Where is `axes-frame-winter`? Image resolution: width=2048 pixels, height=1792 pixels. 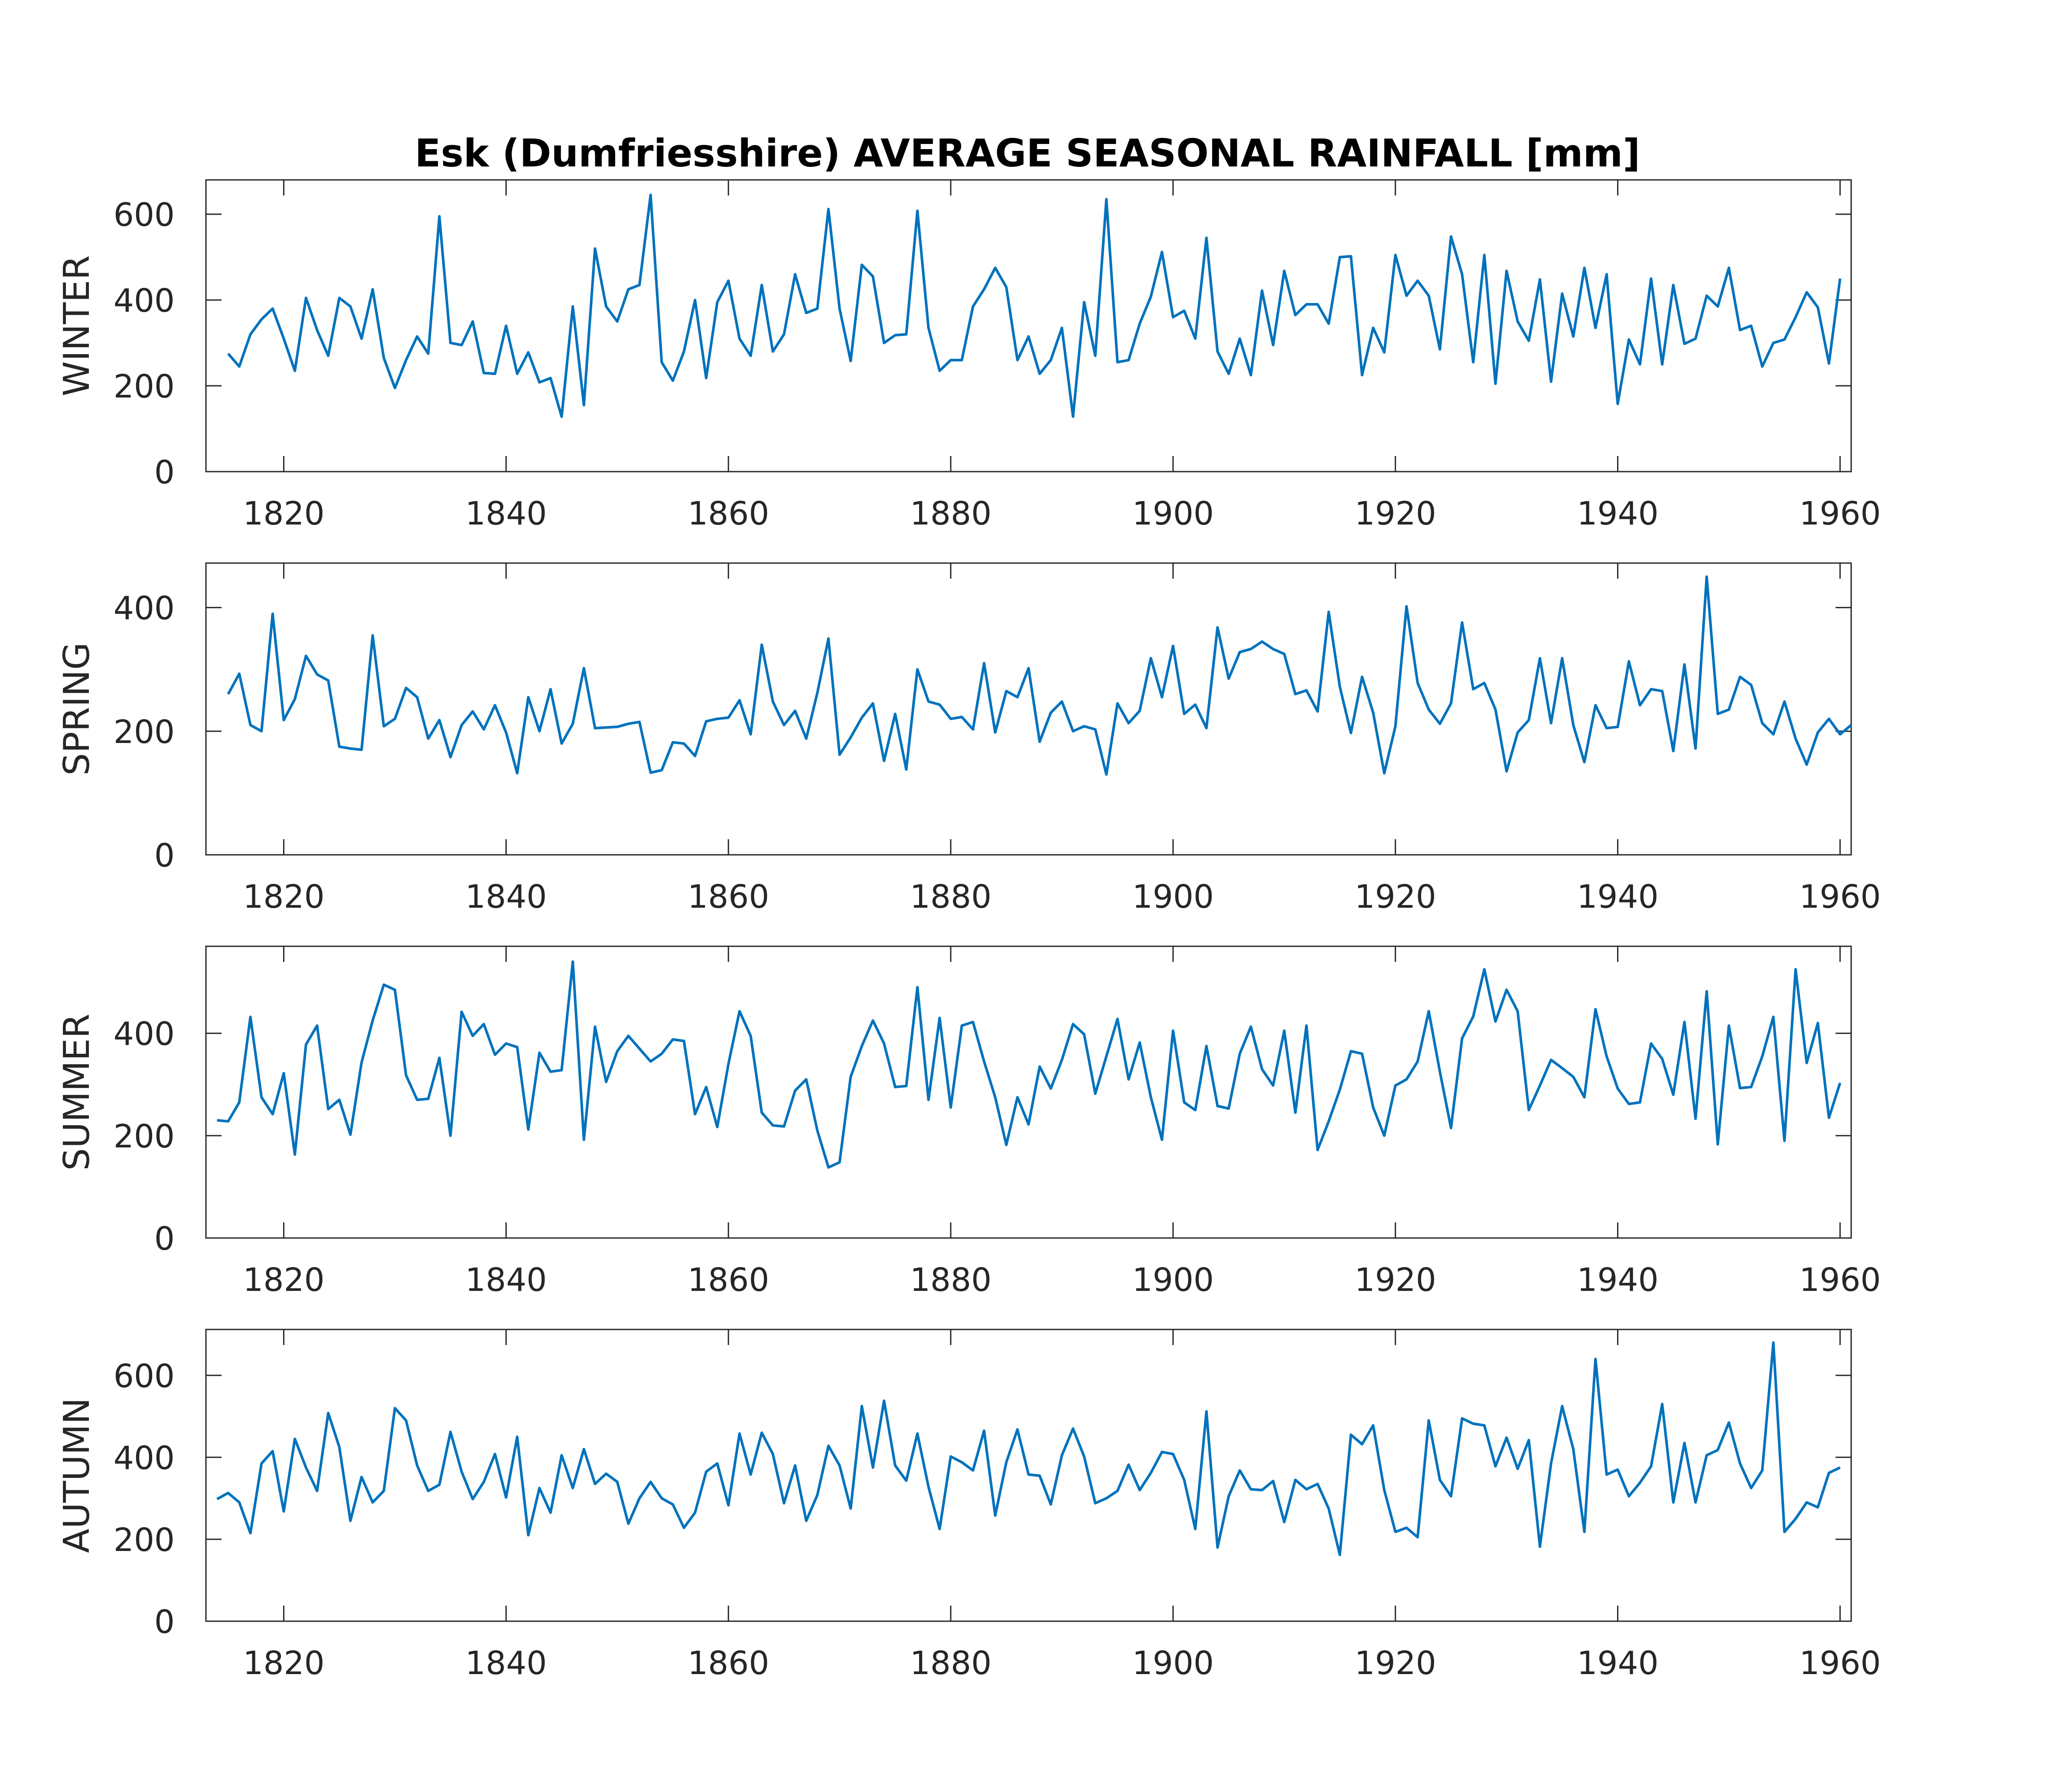
axes-frame-winter is located at coordinates (1028, 325).